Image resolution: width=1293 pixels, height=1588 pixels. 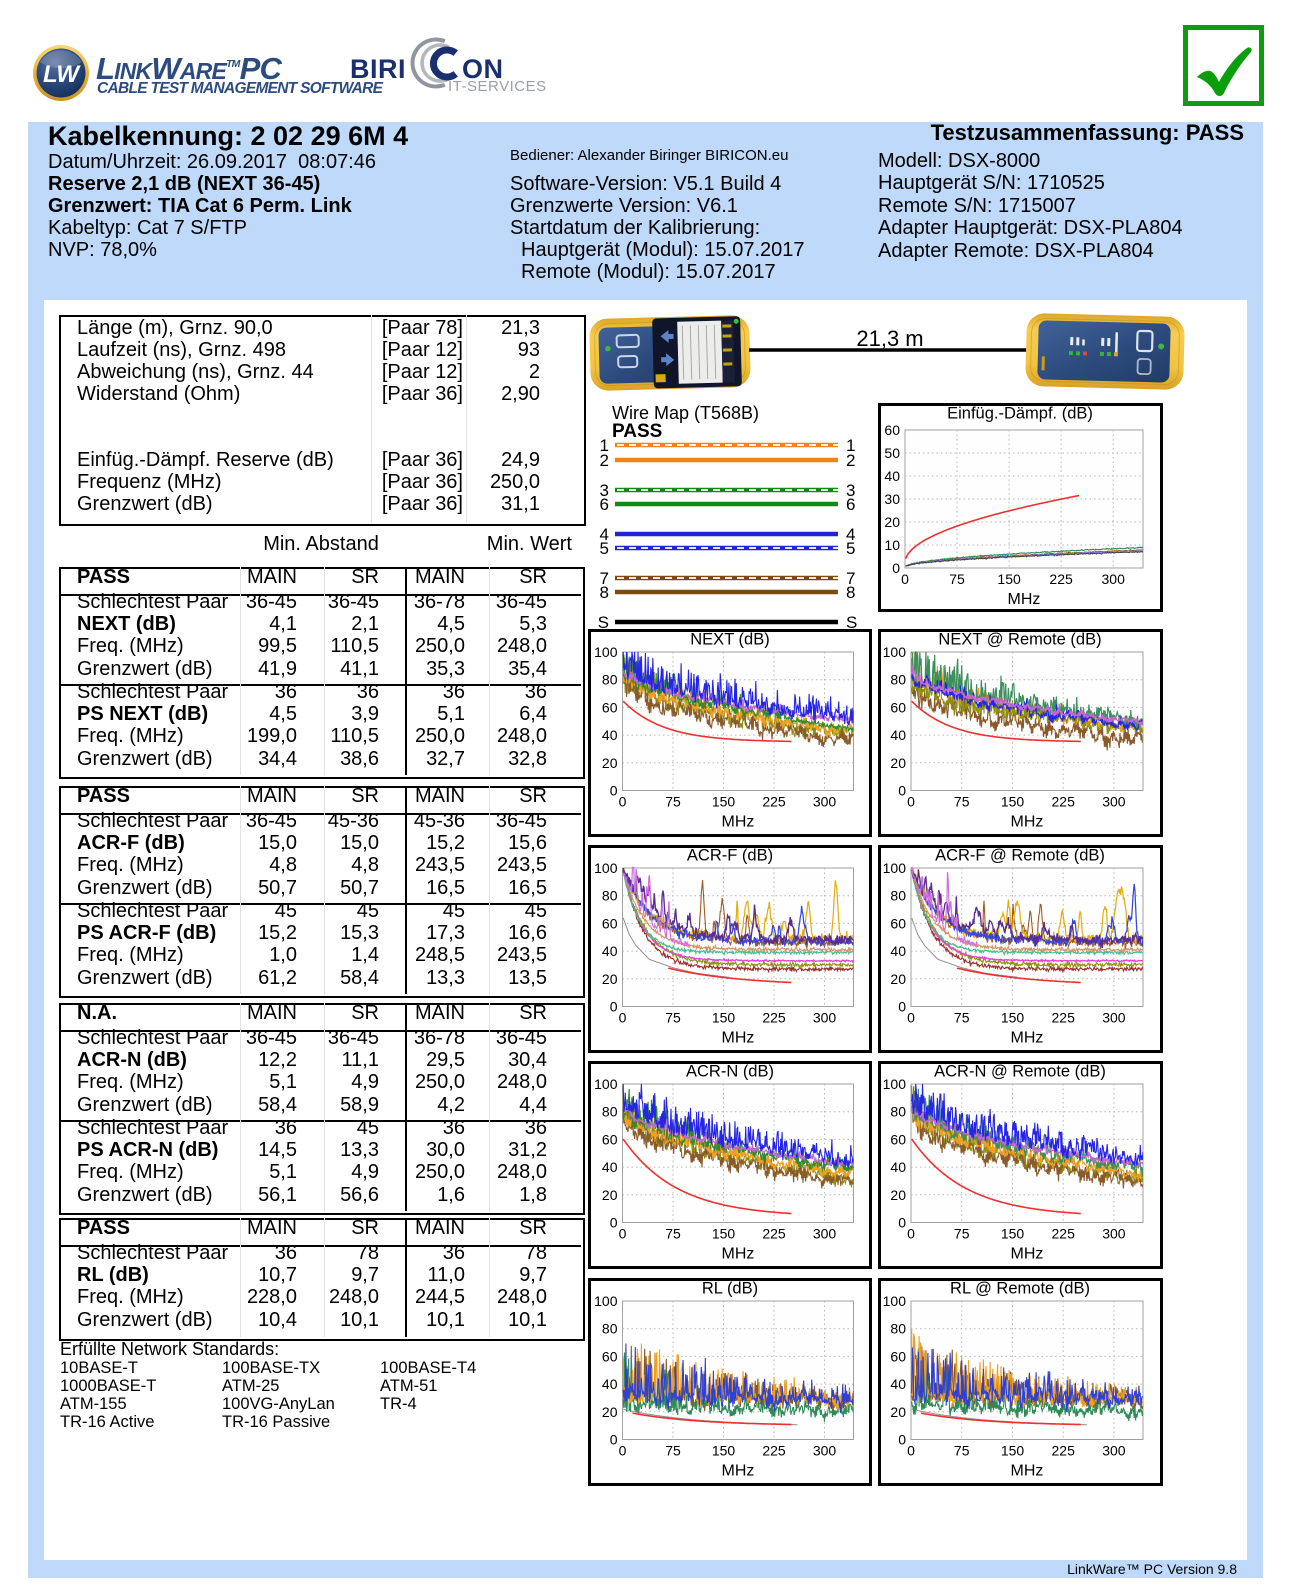 What do you see at coordinates (892, 545) in the screenshot?
I see `svg-text: 10` at bounding box center [892, 545].